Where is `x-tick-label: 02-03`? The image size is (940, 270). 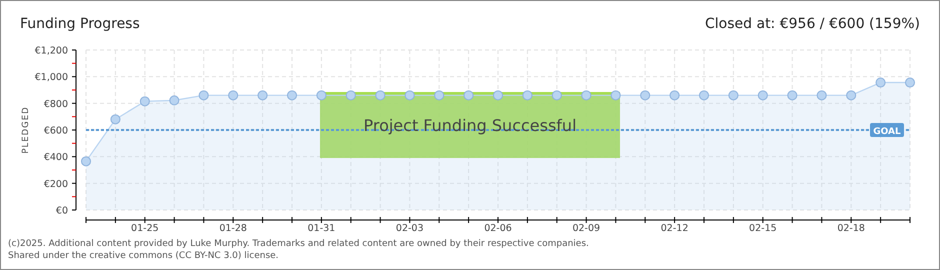
x-tick-label: 02-03 is located at coordinates (410, 228).